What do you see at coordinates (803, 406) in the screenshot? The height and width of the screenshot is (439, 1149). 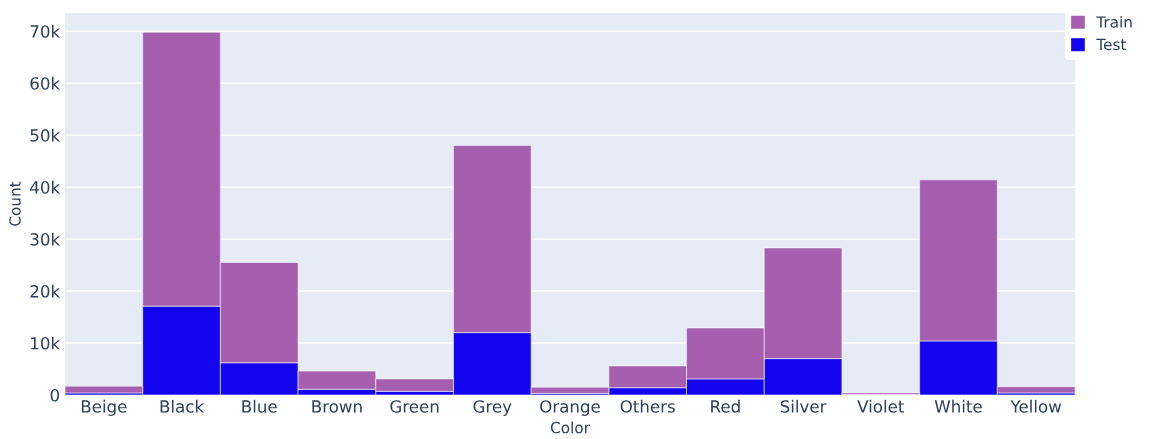 I see `x-tick-label: Silver` at bounding box center [803, 406].